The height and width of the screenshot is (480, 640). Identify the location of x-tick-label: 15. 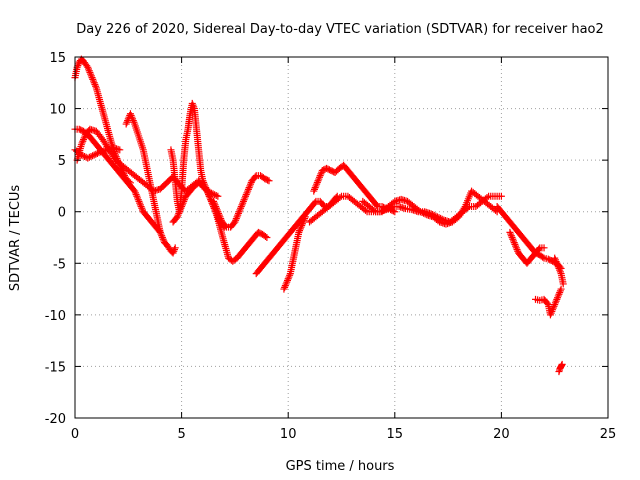
(395, 434).